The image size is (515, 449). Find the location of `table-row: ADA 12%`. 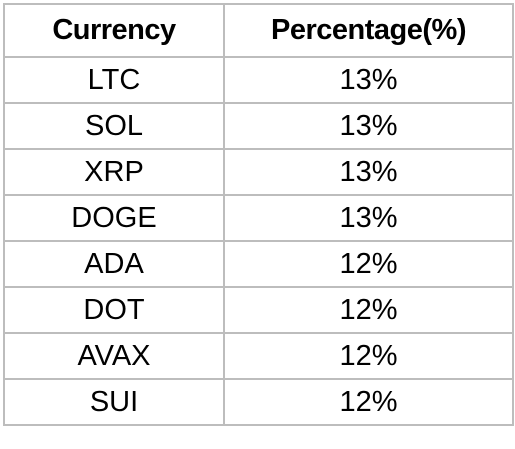

table-row: ADA 12% is located at coordinates (258, 264).